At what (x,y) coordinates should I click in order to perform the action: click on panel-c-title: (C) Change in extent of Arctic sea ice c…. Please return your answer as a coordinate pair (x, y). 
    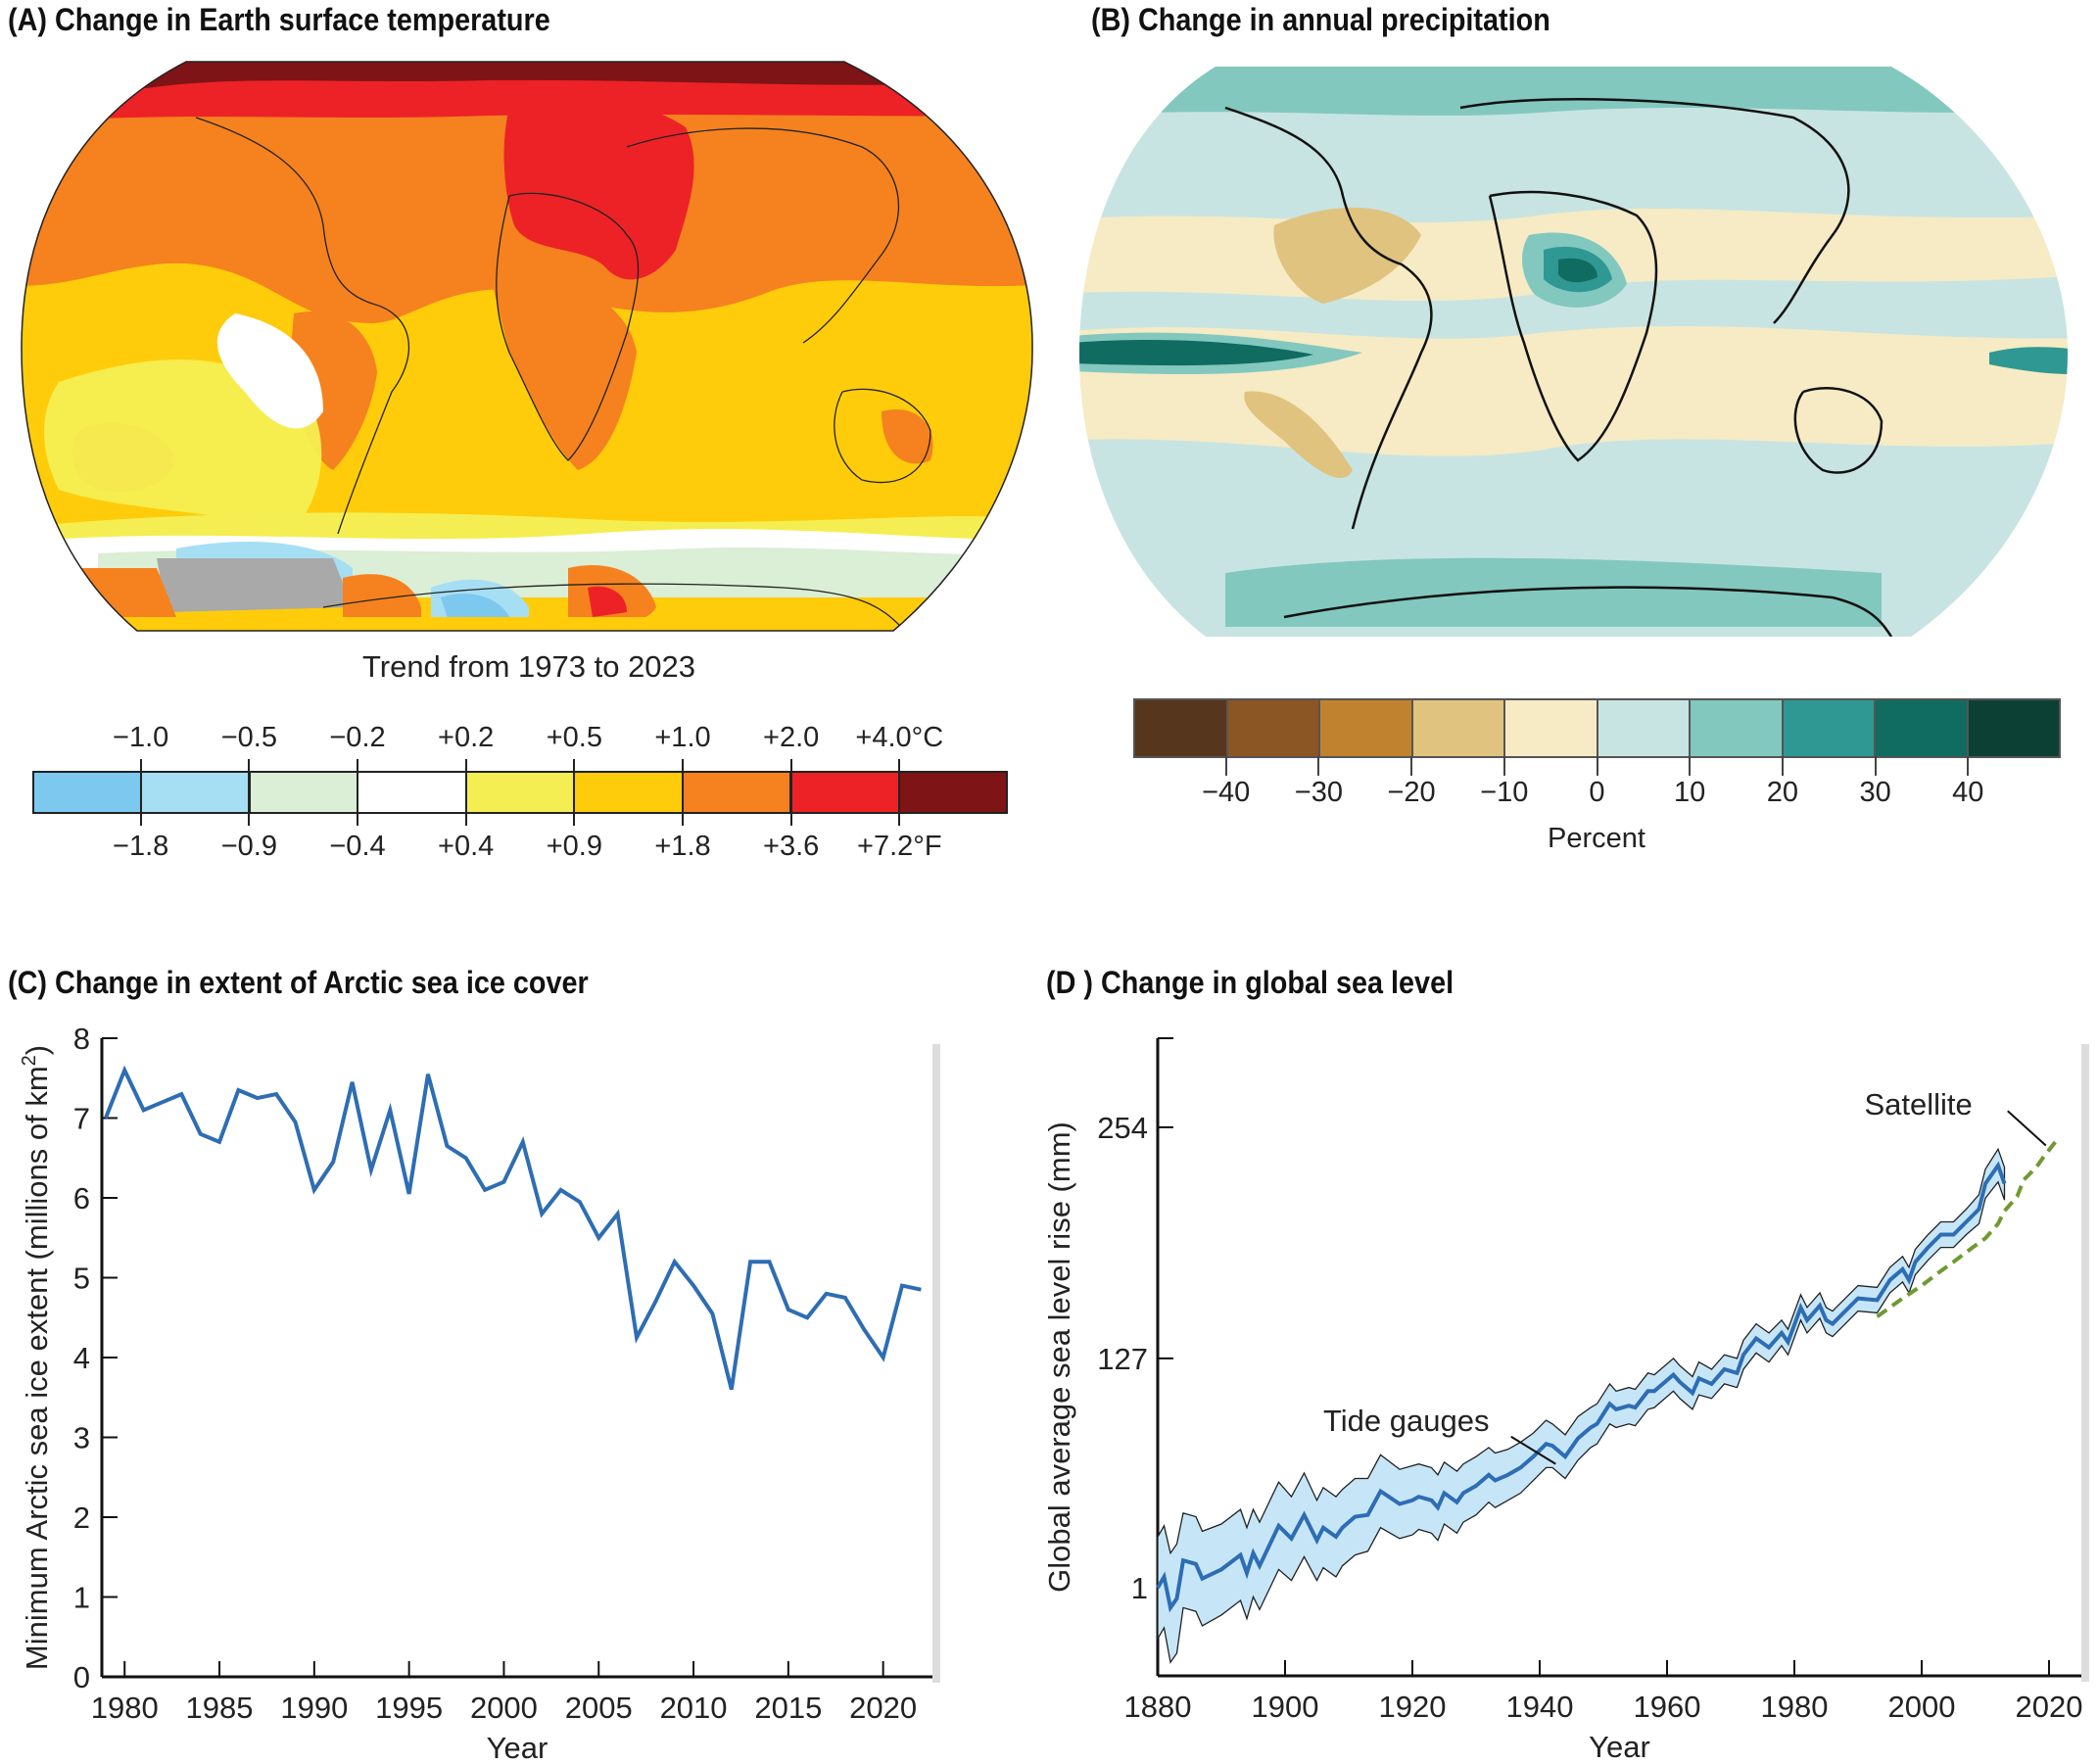
    Looking at the image, I should click on (298, 982).